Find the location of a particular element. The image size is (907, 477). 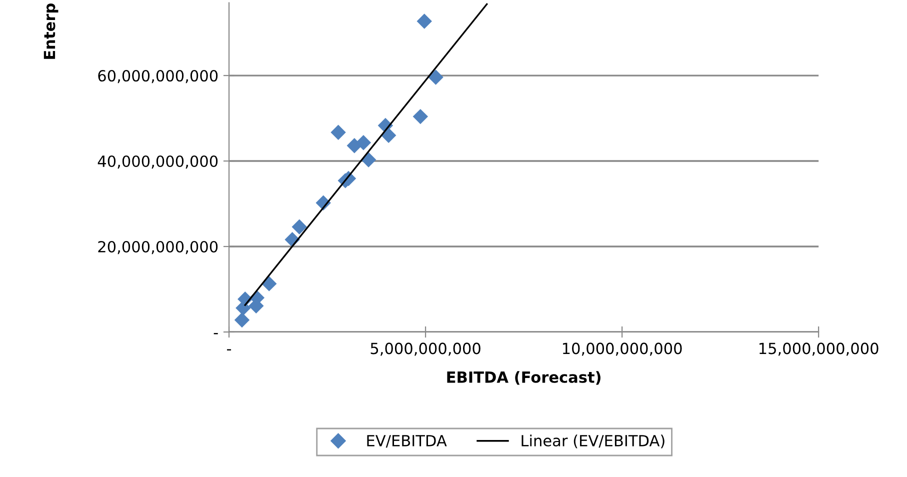

x-tick-label: 15,000,000,000 is located at coordinates (819, 349).